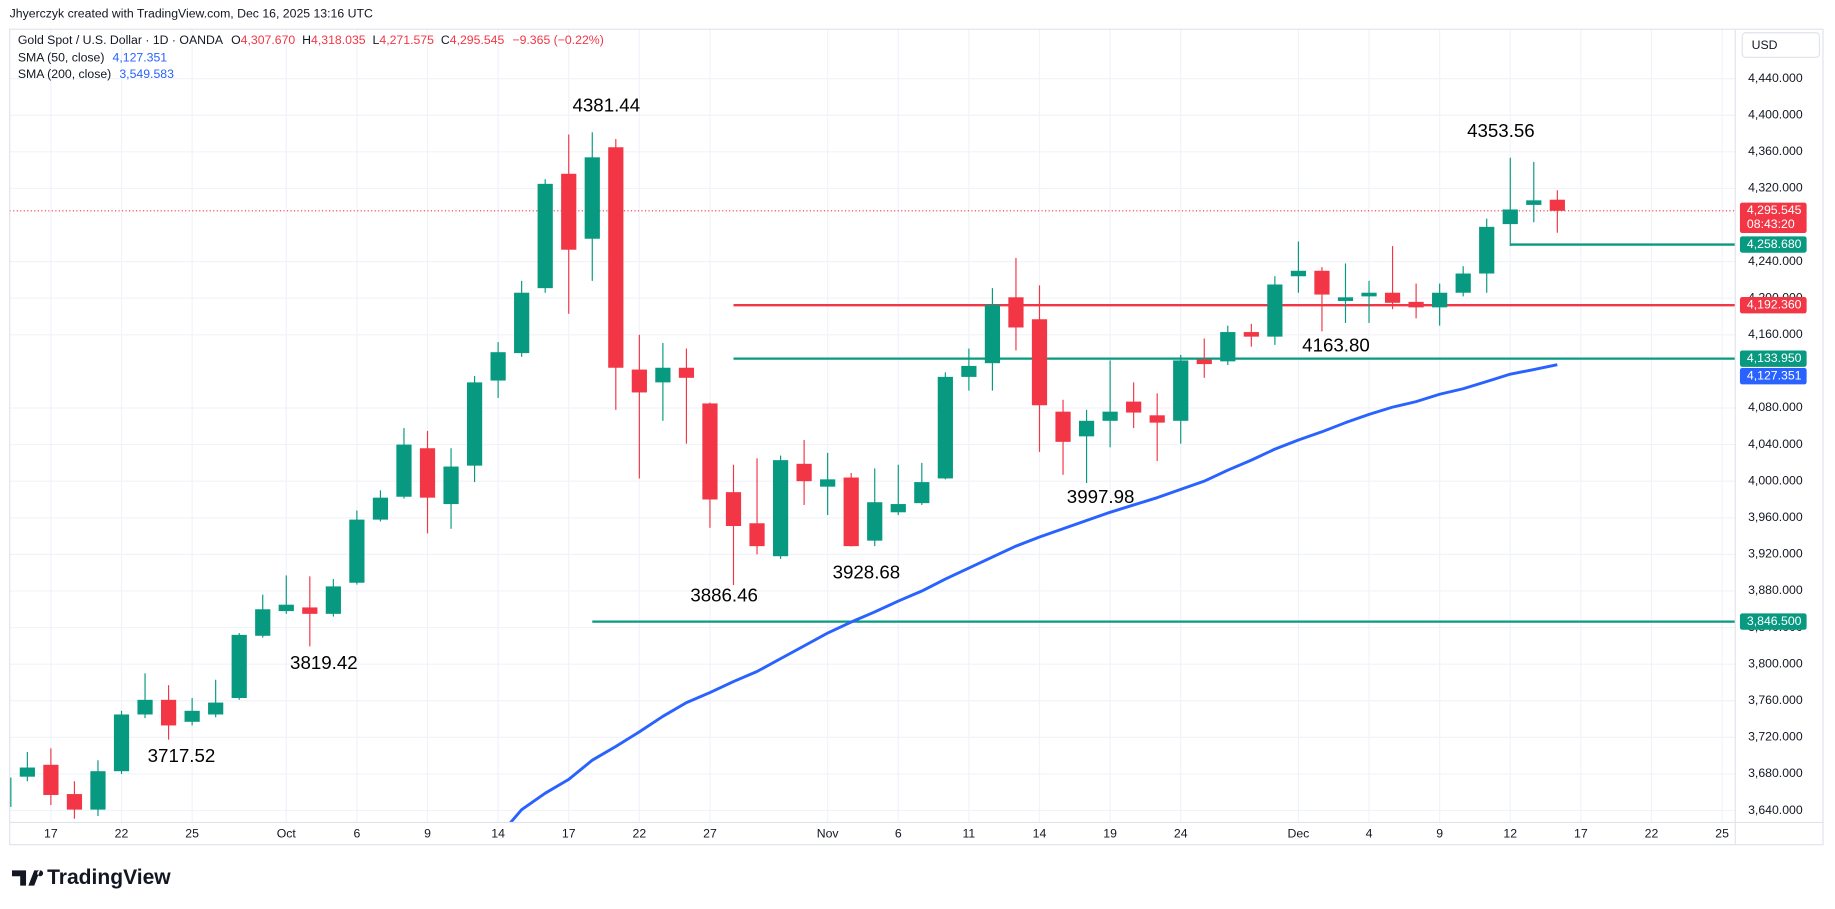 This screenshot has width=1835, height=909. Describe the element at coordinates (182, 755) in the screenshot. I see `annotation: 3717.52` at that location.